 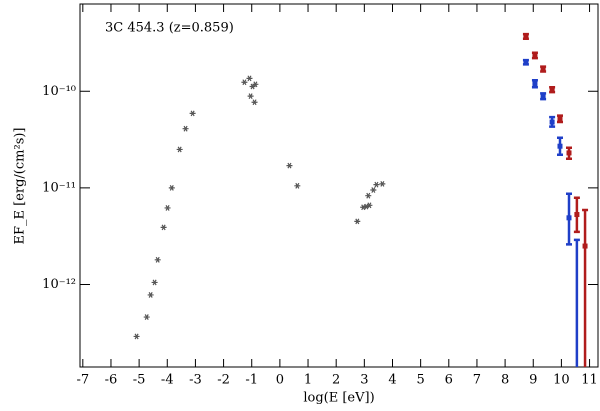 I want to click on x-tick-label: 7, so click(x=477, y=380).